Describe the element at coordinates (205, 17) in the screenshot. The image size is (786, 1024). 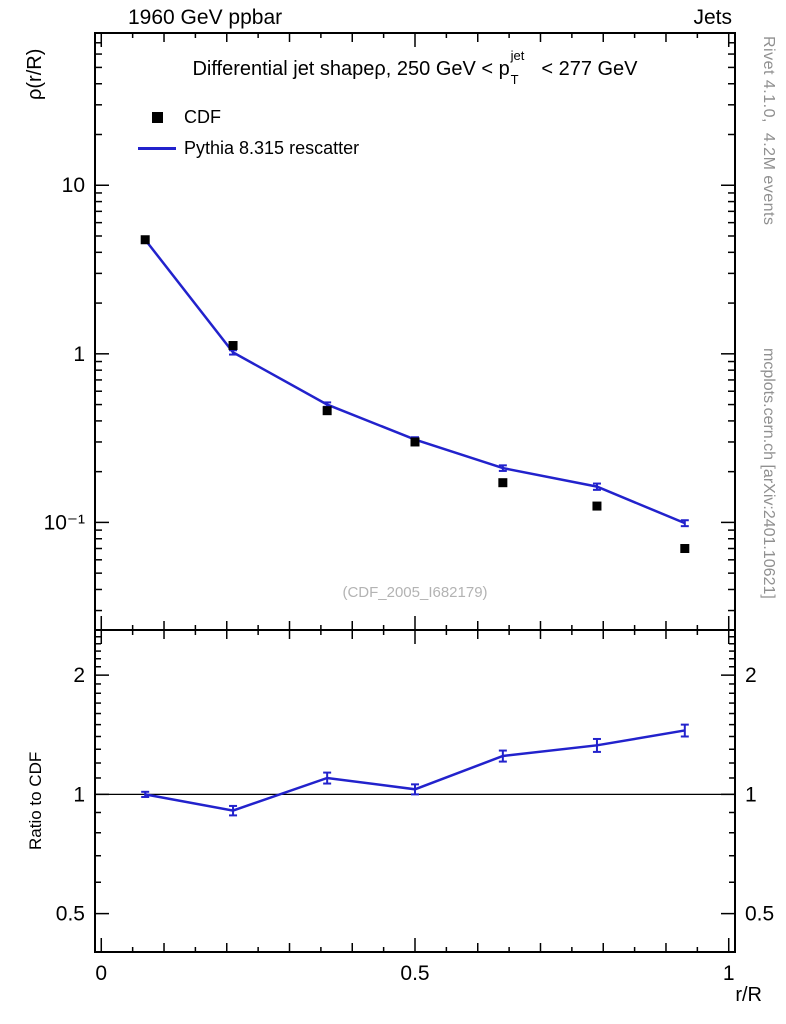
I see `beam-energy-label: 1960 GeV ppbar` at that location.